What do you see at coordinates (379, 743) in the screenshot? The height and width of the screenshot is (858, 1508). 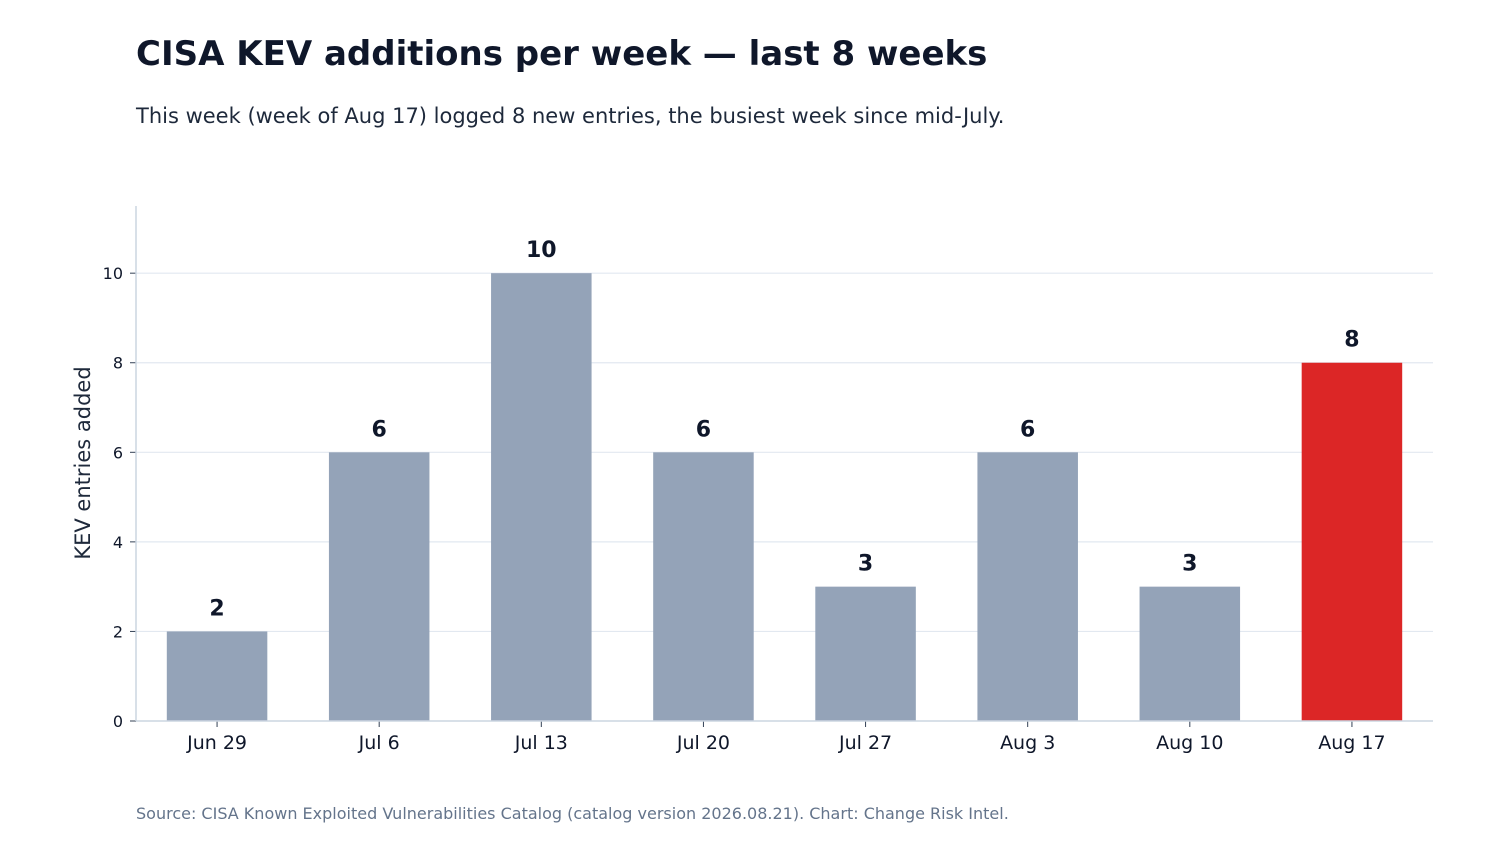 I see `x-tick-label: Jul 6` at bounding box center [379, 743].